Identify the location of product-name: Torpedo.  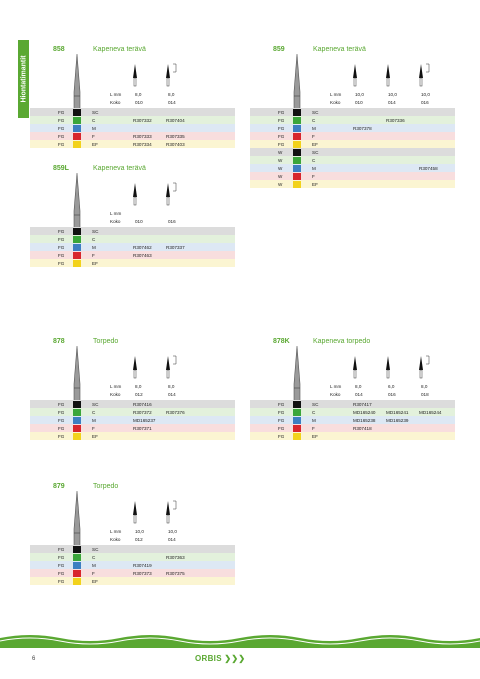
(106, 486).